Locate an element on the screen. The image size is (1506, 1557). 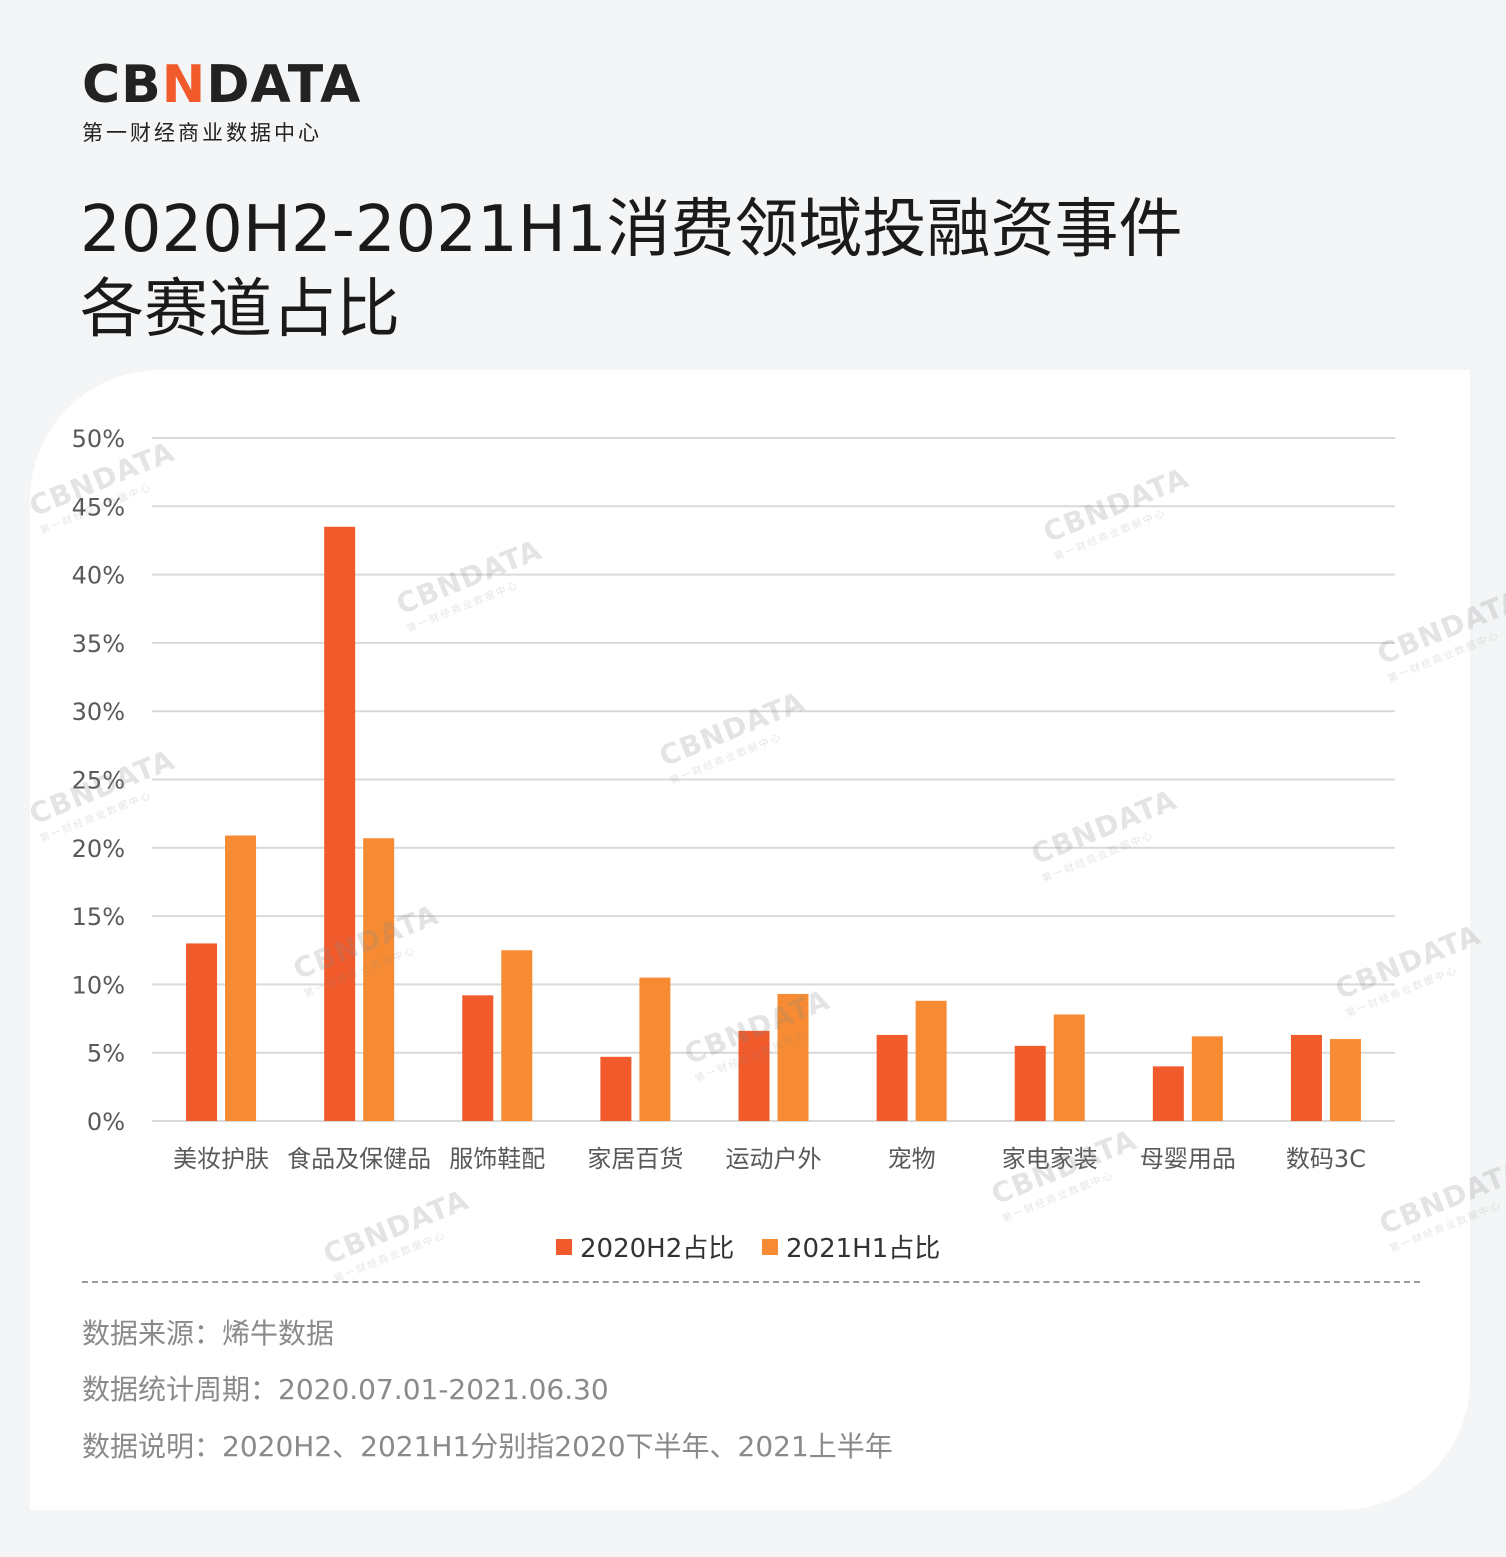
logo-mark: N is located at coordinates (184, 85).